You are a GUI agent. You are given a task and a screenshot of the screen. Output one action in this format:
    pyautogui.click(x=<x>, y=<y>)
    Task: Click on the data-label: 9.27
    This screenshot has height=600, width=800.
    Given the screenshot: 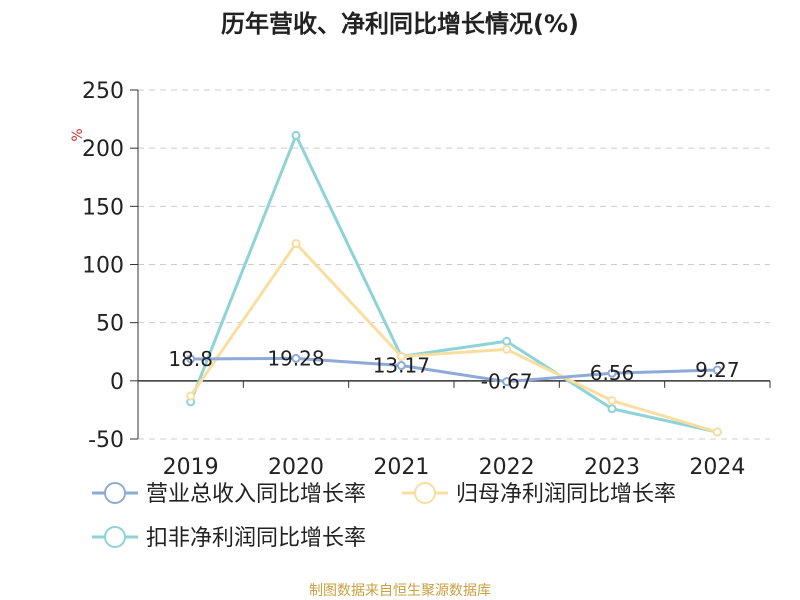 What is the action you would take?
    pyautogui.click(x=717, y=370)
    